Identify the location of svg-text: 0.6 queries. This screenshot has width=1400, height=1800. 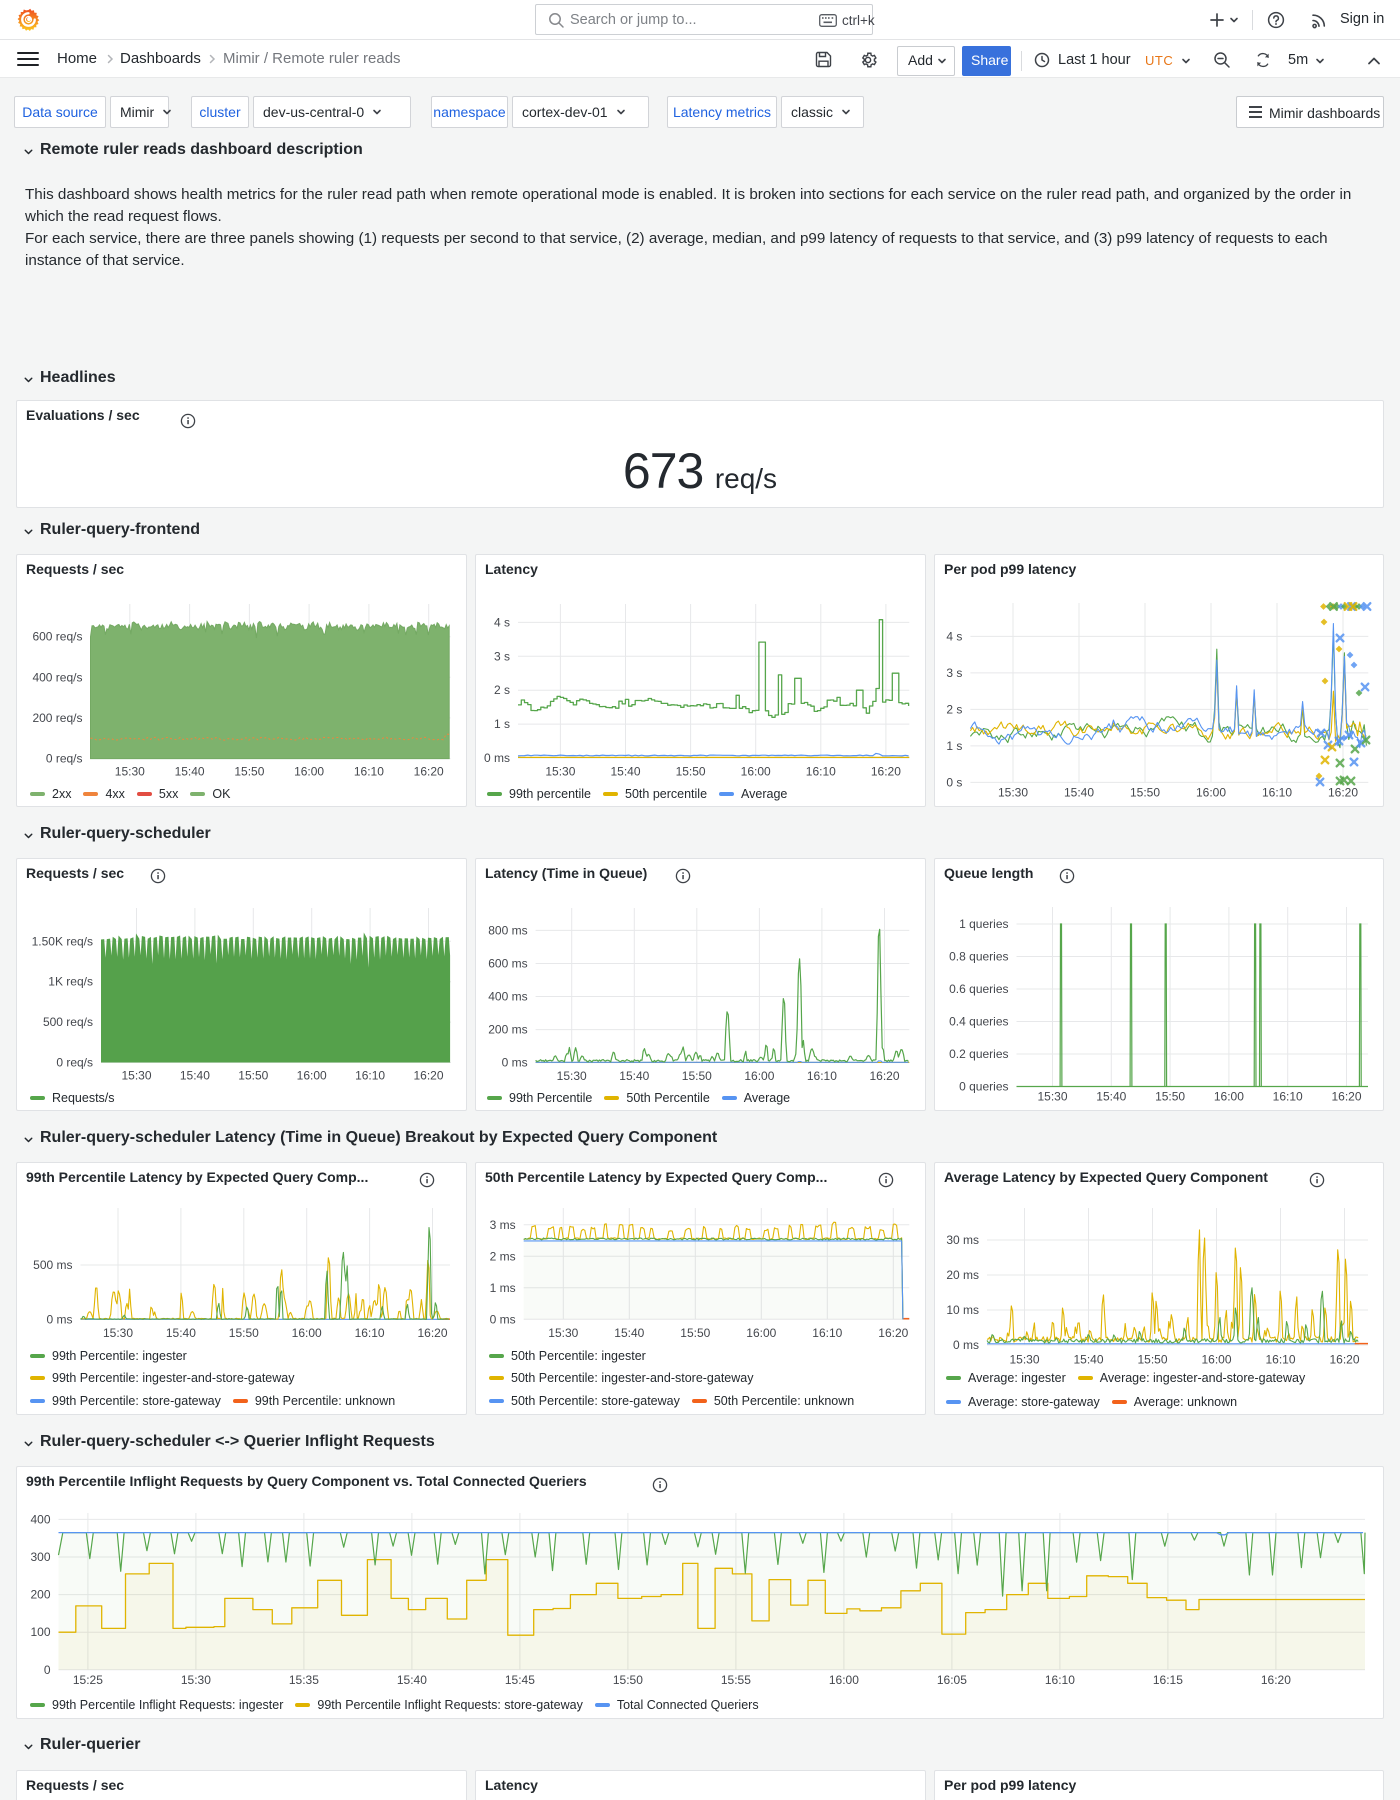
(978, 989).